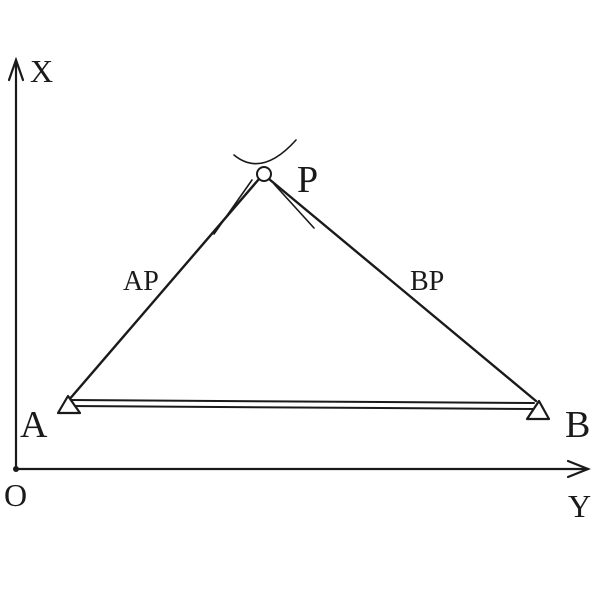 This screenshot has height=600, width=600. What do you see at coordinates (16, 69) in the screenshot?
I see `vertical-axis-arrowhead` at bounding box center [16, 69].